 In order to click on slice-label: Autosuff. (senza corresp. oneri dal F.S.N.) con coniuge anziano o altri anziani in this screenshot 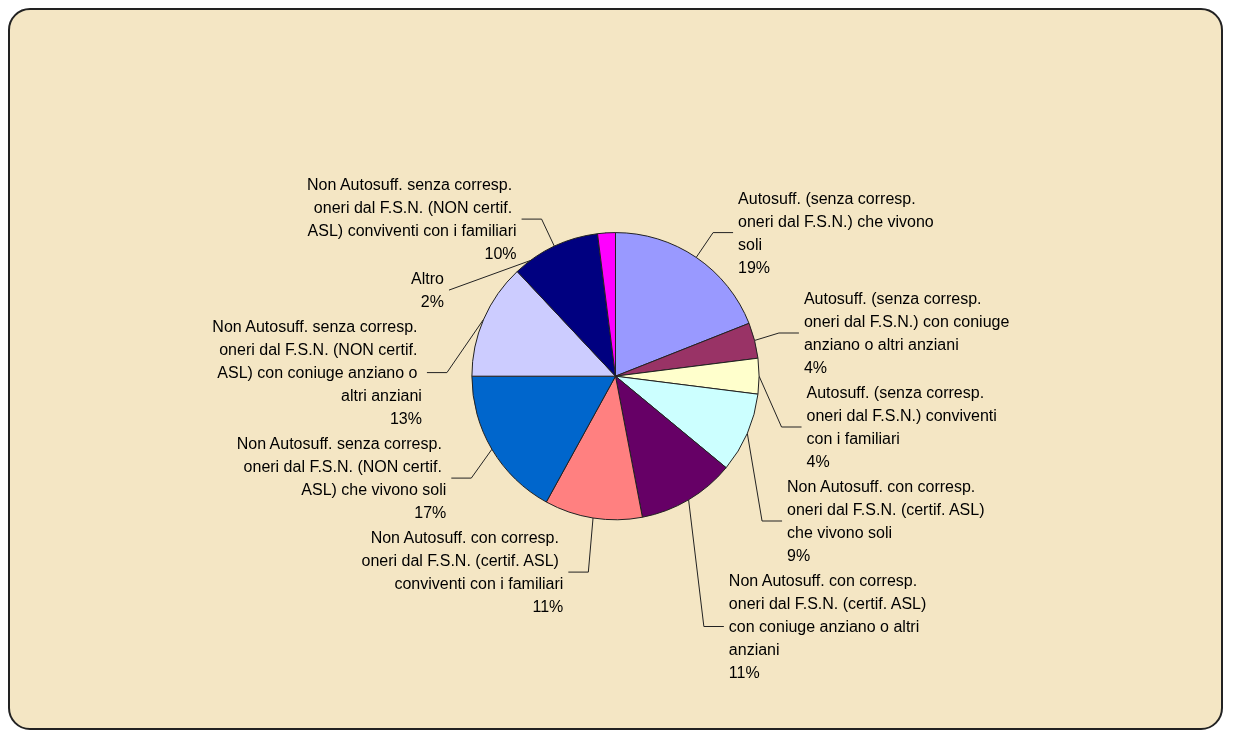, I will do `click(908, 322)`.